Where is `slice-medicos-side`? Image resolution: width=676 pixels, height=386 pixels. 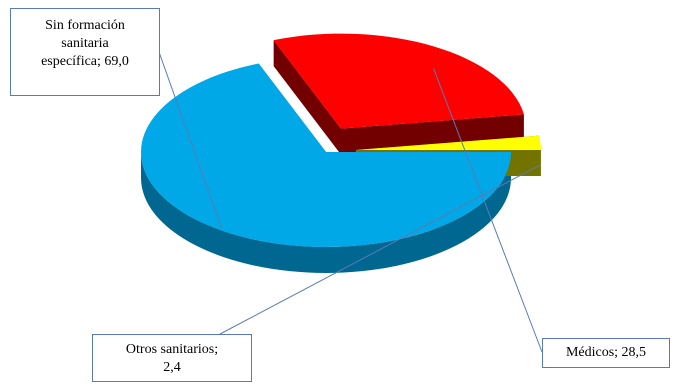 slice-medicos-side is located at coordinates (398, 97).